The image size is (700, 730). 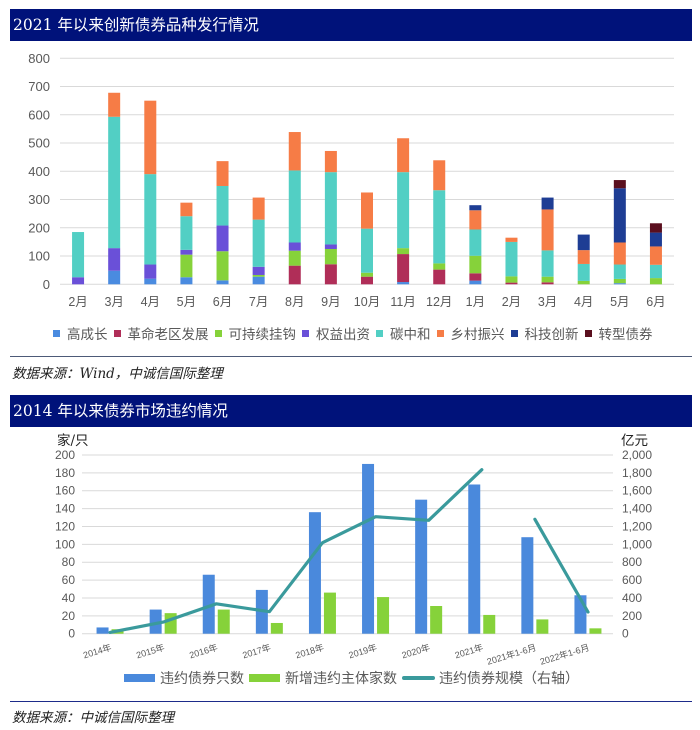 What do you see at coordinates (39, 227) in the screenshot?
I see `y-tick-label: 200` at bounding box center [39, 227].